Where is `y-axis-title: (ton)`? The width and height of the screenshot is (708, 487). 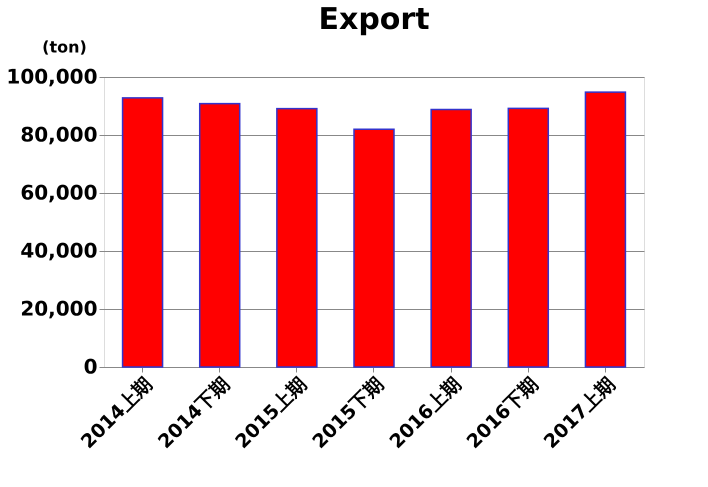
y-axis-title: (ton) is located at coordinates (64, 47).